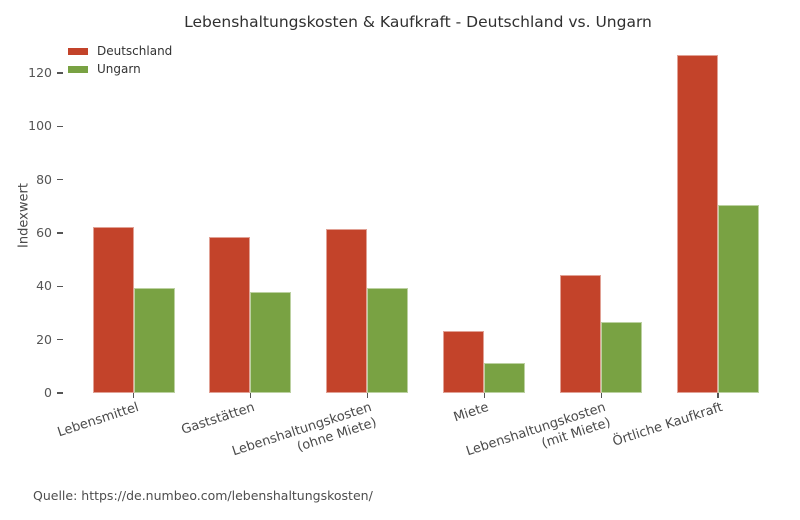 The image size is (800, 520). I want to click on legend-item: Ungarn, so click(120, 69).